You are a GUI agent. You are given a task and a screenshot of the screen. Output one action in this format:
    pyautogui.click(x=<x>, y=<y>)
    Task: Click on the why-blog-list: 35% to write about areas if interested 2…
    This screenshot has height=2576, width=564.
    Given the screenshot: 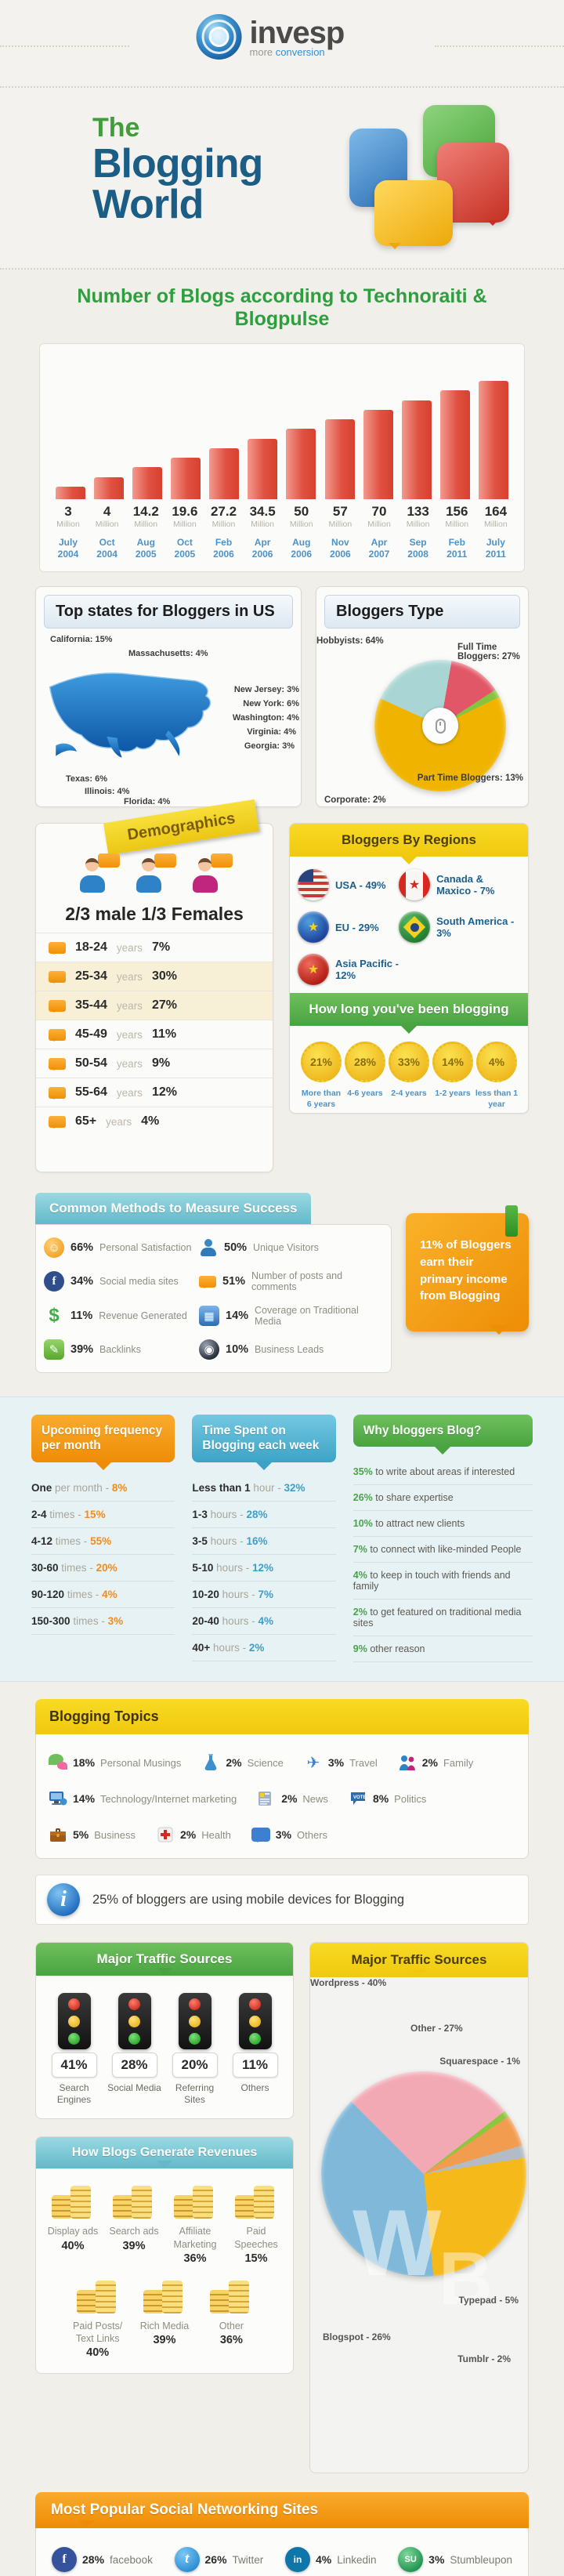 What is the action you would take?
    pyautogui.click(x=443, y=1561)
    